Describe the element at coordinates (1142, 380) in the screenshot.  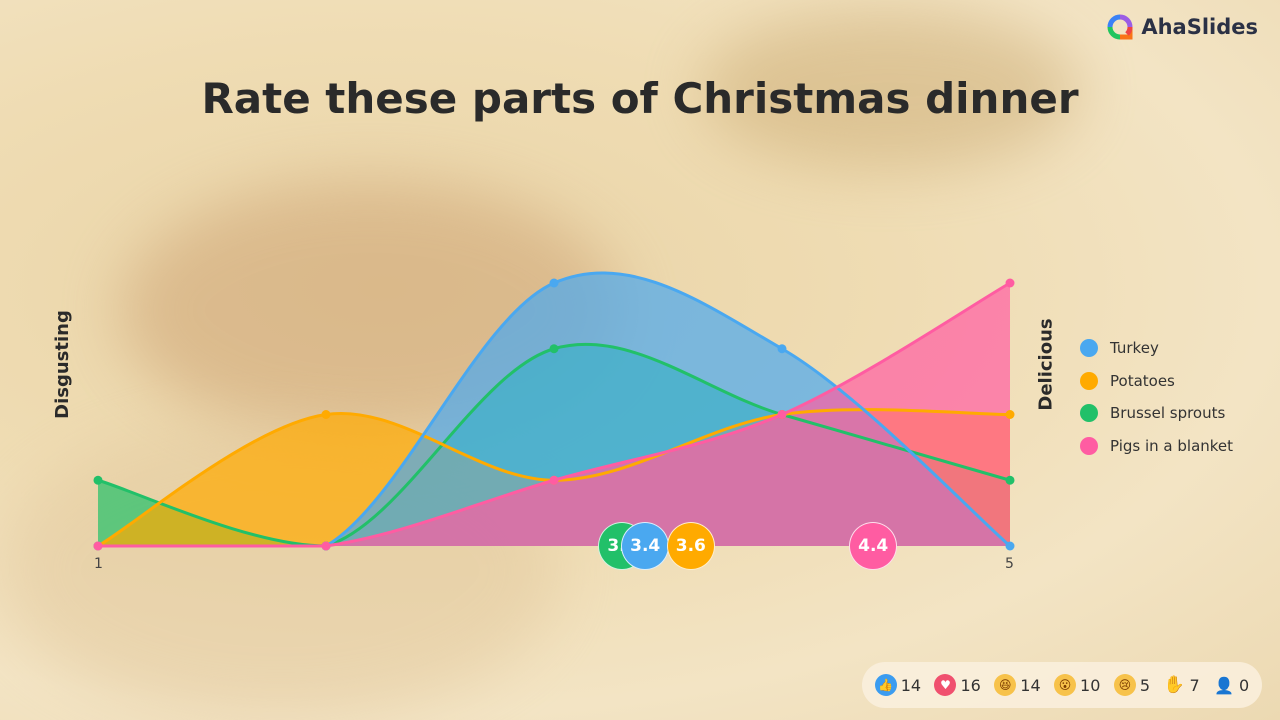
I see `legend-label: Potatoes` at that location.